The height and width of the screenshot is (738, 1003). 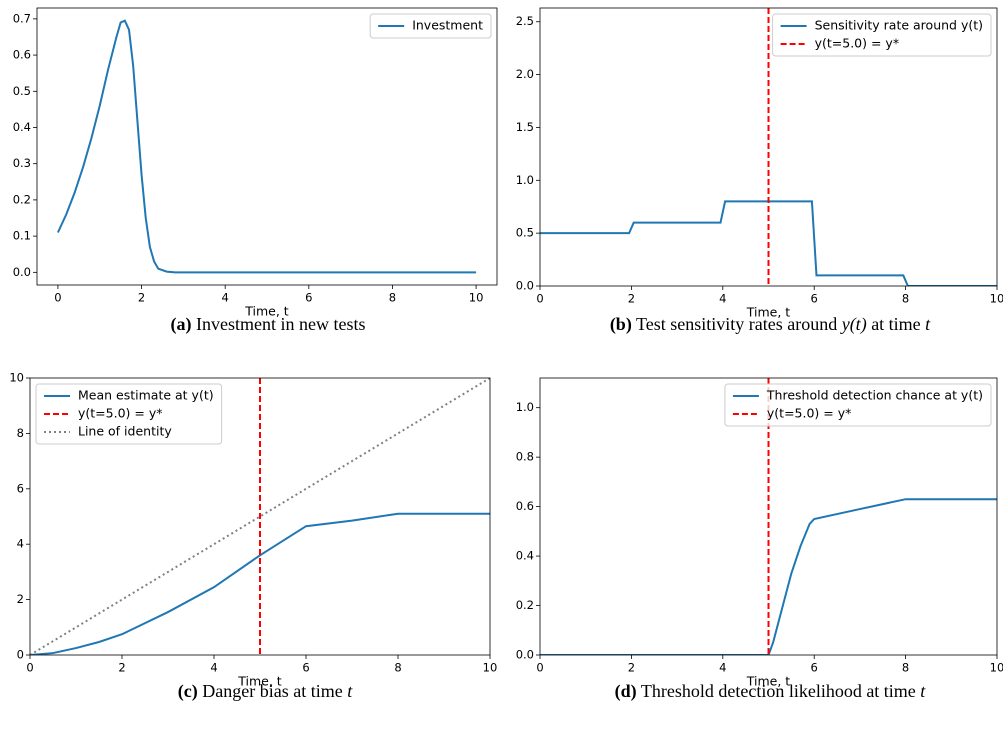 What do you see at coordinates (899, 25) in the screenshot?
I see `legend-label: Sensitivity rate around y(t)` at bounding box center [899, 25].